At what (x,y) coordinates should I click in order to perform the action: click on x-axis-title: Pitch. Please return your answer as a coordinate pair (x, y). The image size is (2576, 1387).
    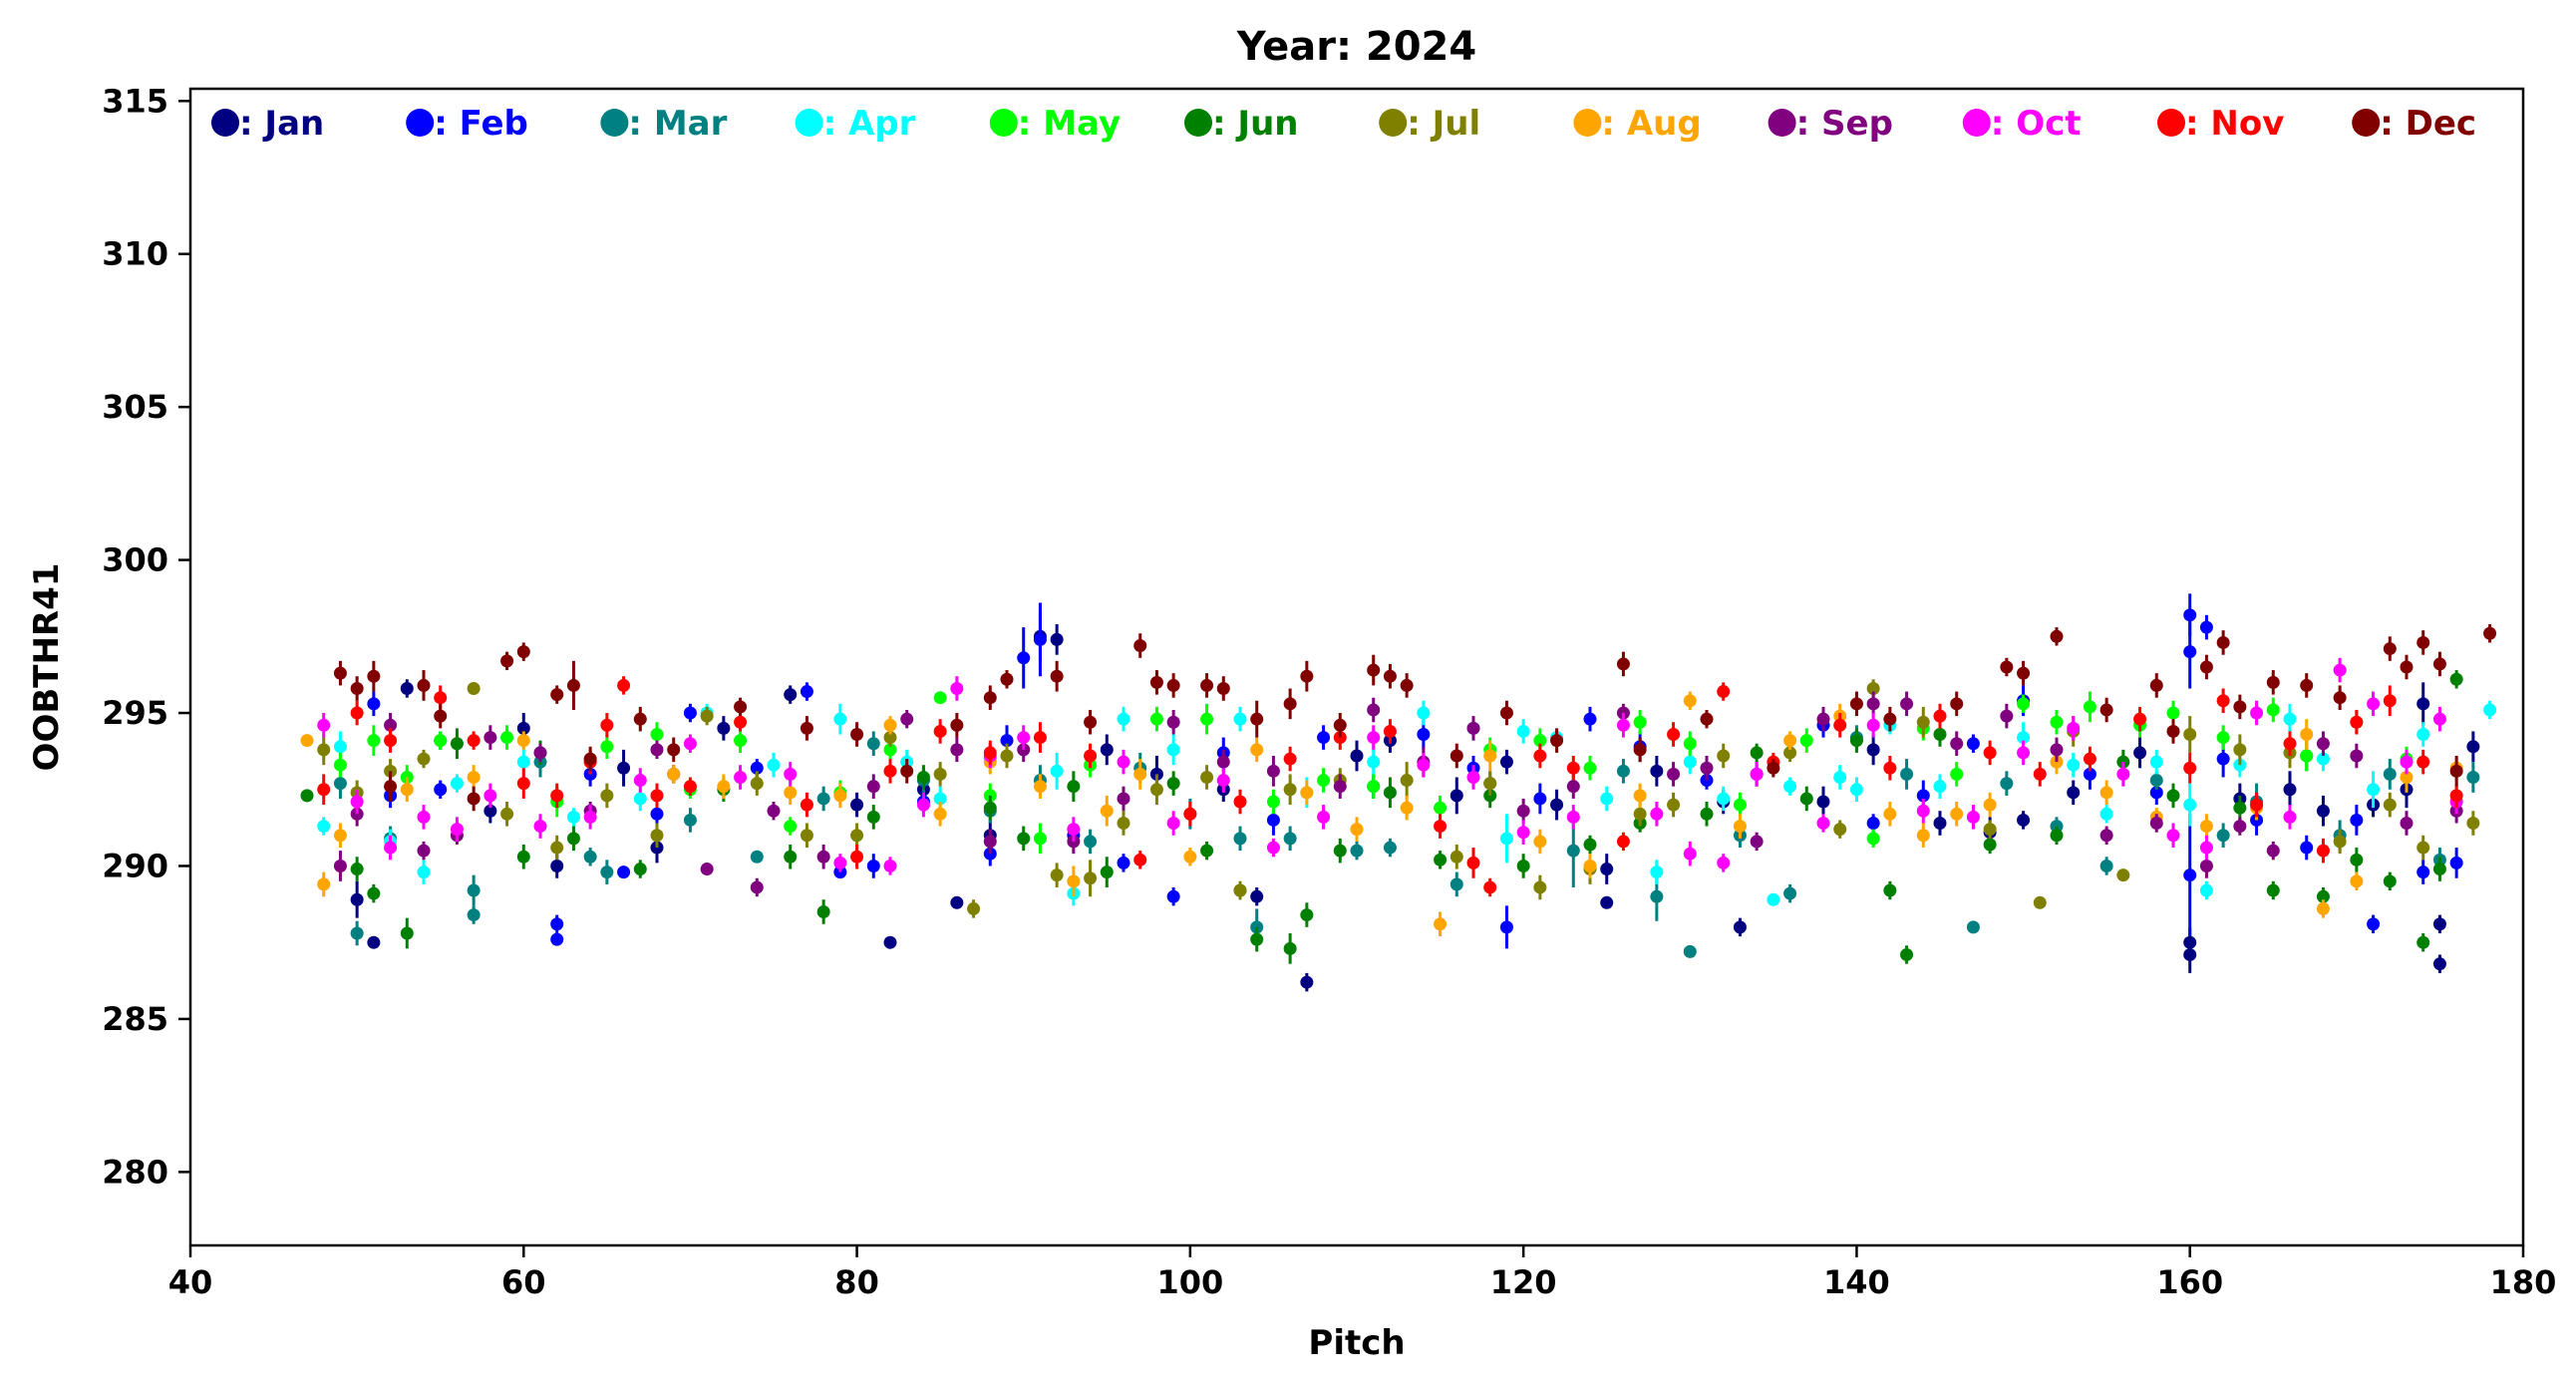
    Looking at the image, I should click on (1356, 1343).